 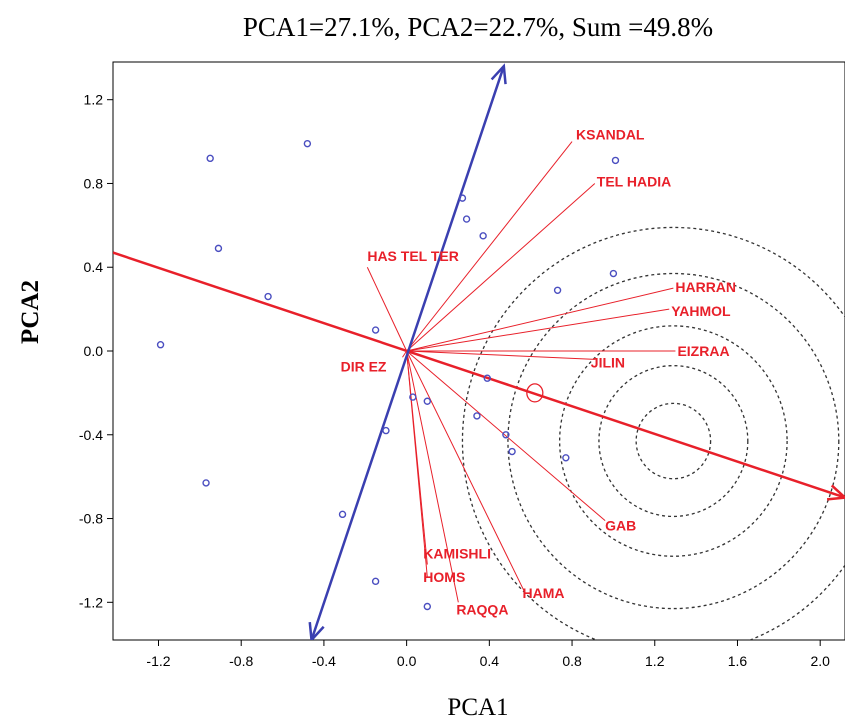 What do you see at coordinates (30, 312) in the screenshot?
I see `y-axis-title: PCA2` at bounding box center [30, 312].